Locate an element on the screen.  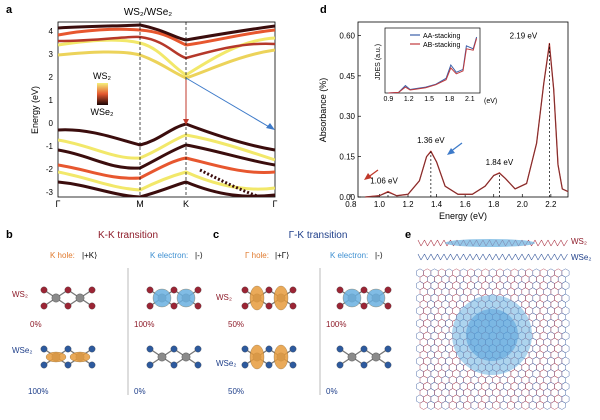
band-structure is located at coordinates (166, 110).